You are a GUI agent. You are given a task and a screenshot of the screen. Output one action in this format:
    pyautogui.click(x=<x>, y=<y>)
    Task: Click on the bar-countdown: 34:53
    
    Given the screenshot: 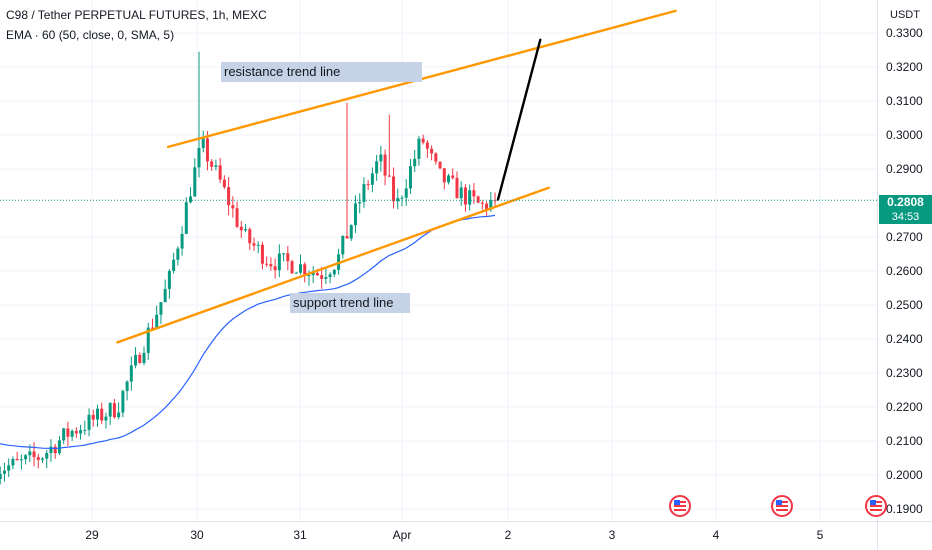 What is the action you would take?
    pyautogui.click(x=905, y=217)
    